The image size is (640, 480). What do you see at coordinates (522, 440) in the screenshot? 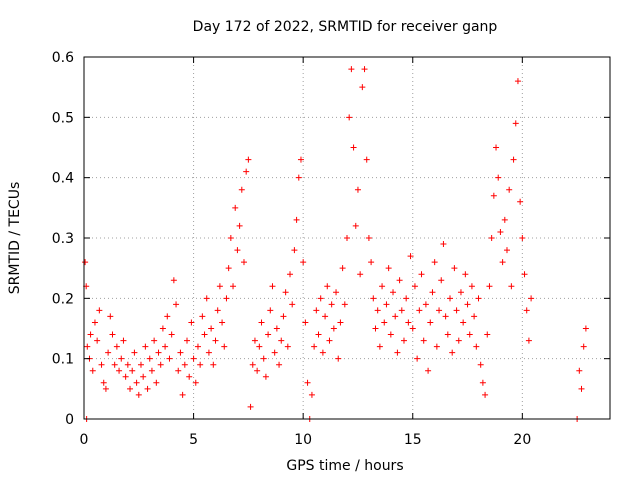
I see `x-tick-label: 20` at bounding box center [522, 440].